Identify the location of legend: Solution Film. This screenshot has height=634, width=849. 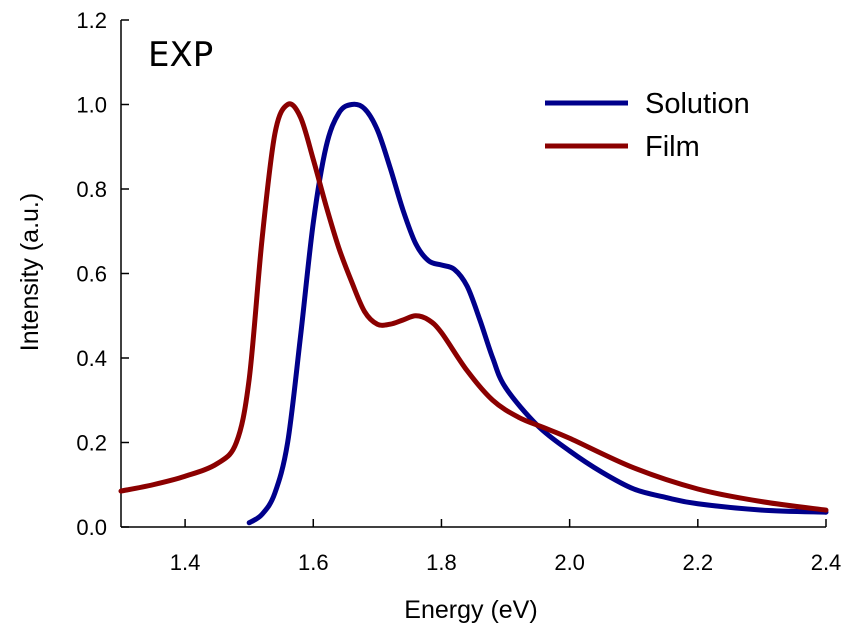
(647, 125).